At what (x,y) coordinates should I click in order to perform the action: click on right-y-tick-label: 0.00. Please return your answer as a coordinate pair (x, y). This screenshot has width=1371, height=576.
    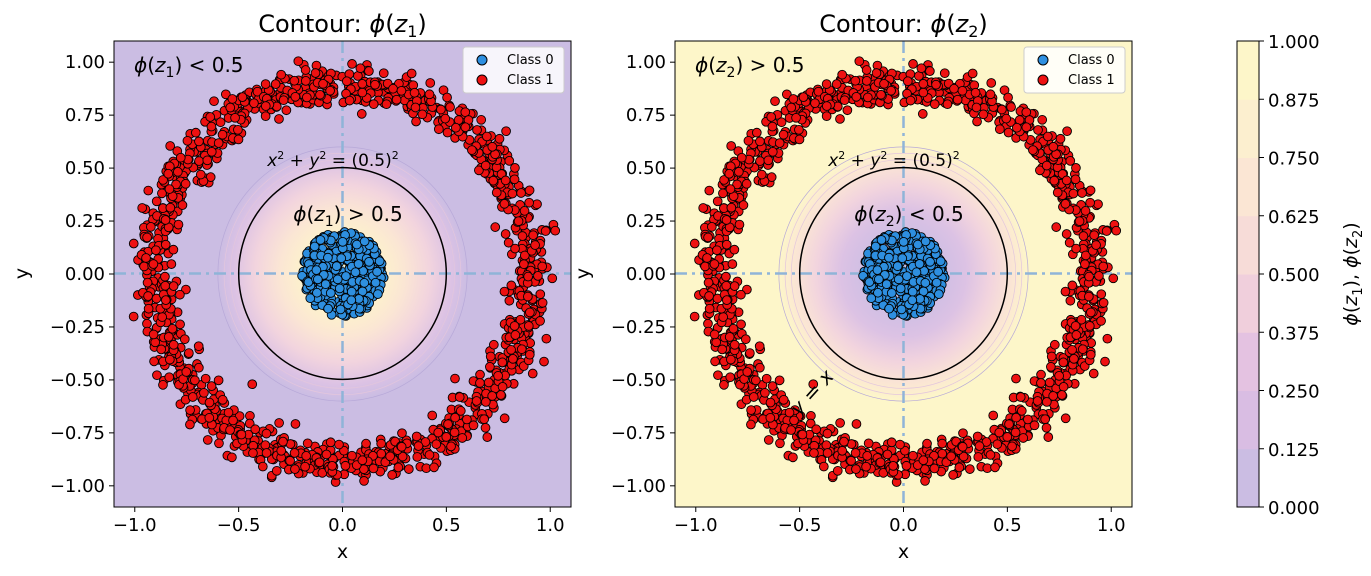
    Looking at the image, I should click on (646, 274).